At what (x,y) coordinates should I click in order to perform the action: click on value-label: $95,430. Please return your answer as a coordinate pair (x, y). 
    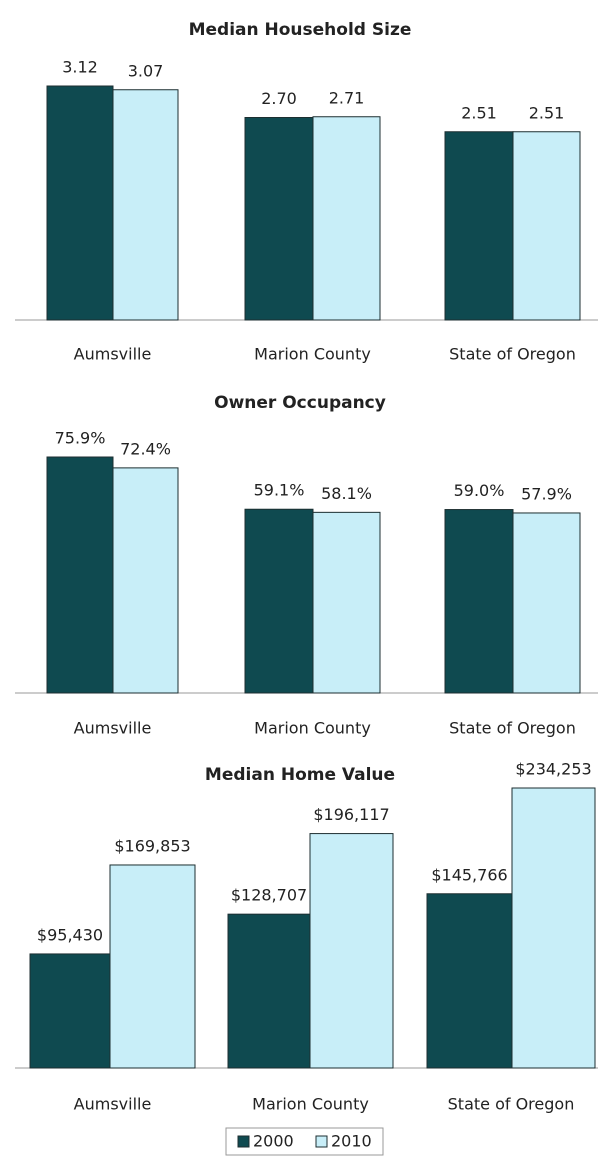
    Looking at the image, I should click on (70, 934).